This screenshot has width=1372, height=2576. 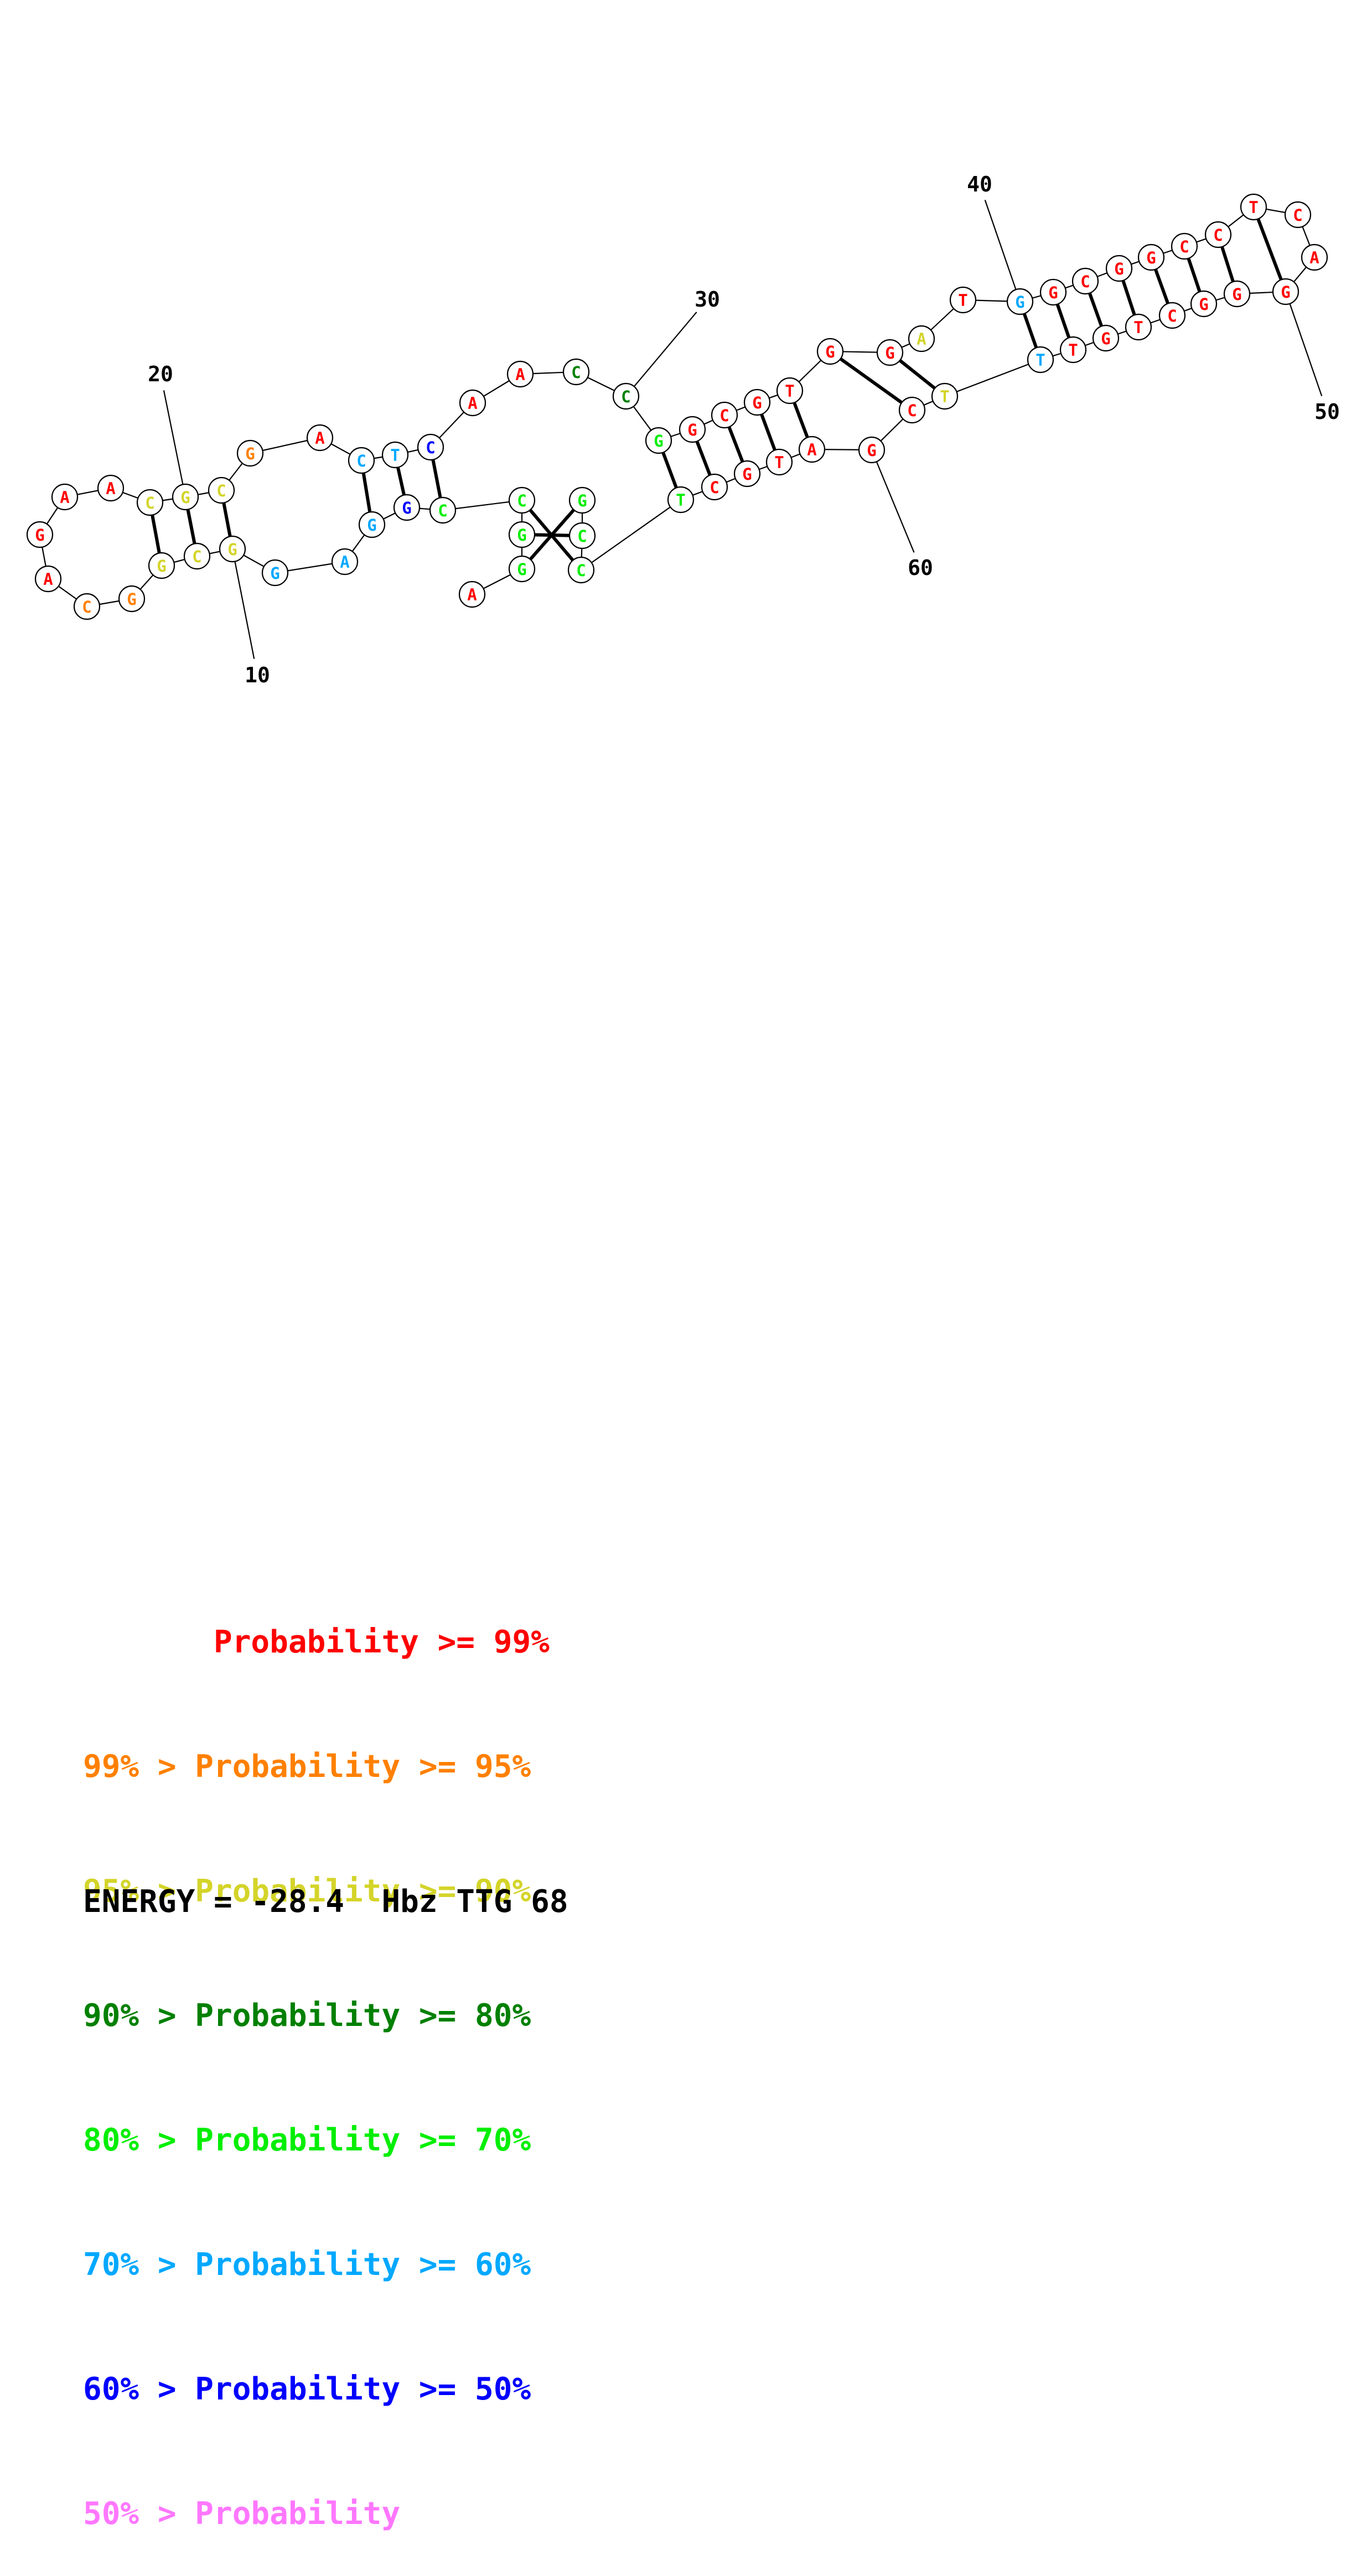 What do you see at coordinates (307, 1767) in the screenshot?
I see `legend-row-p95: 99% > Probability >= 95%` at bounding box center [307, 1767].